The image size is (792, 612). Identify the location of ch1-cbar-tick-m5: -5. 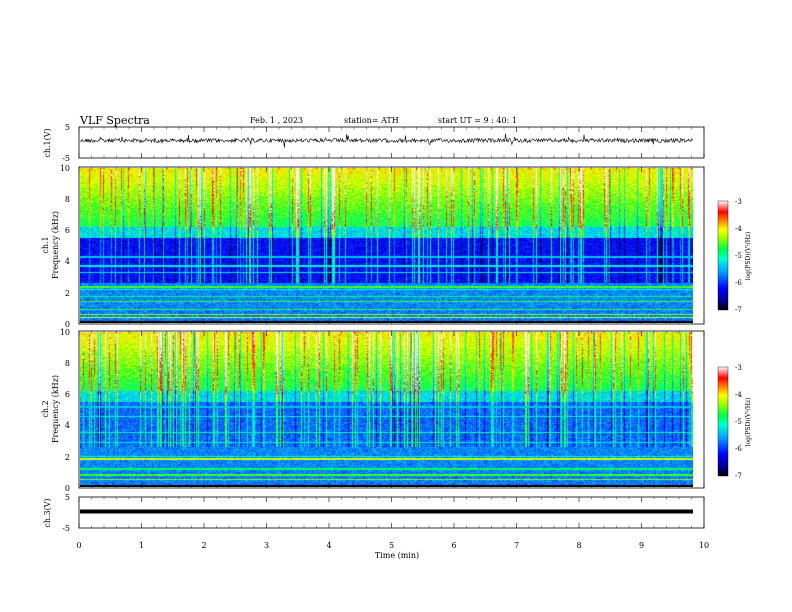
(738, 256).